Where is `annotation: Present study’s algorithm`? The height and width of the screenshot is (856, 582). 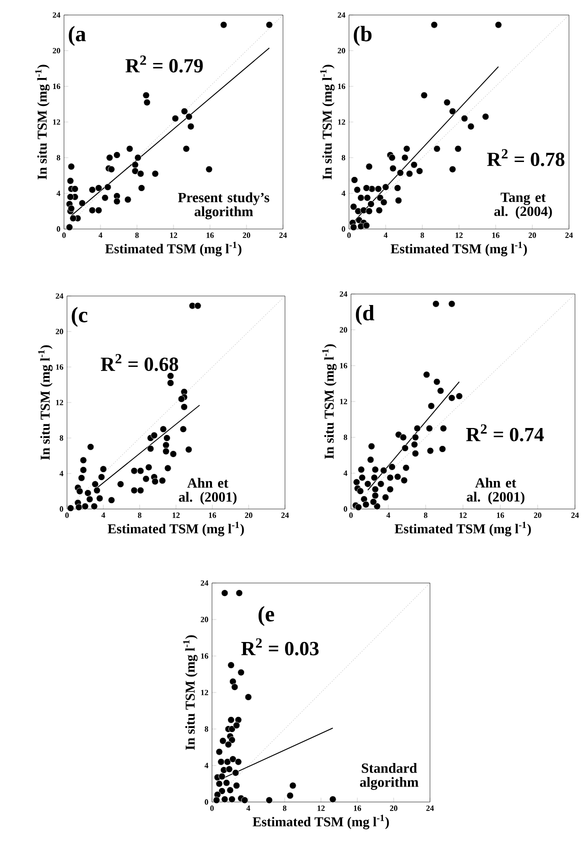
annotation: Present study’s algorithm is located at coordinates (224, 206).